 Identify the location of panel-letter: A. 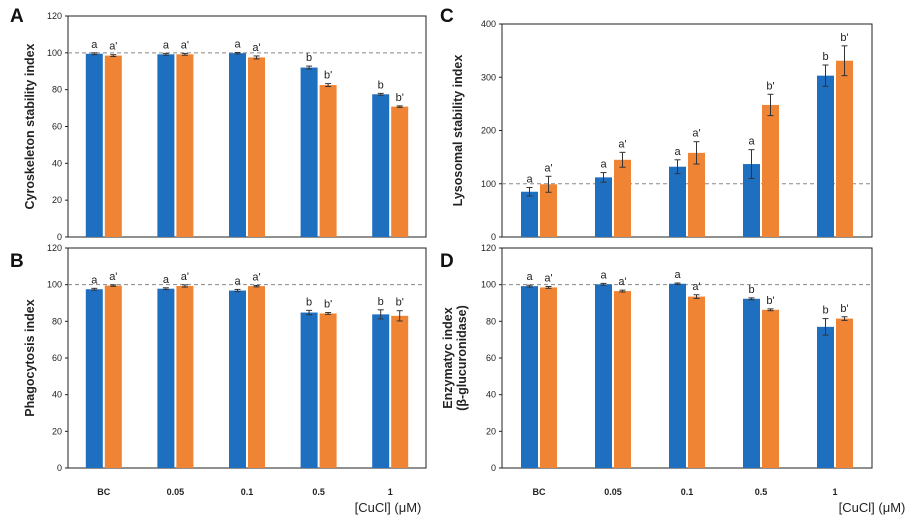
(17, 16).